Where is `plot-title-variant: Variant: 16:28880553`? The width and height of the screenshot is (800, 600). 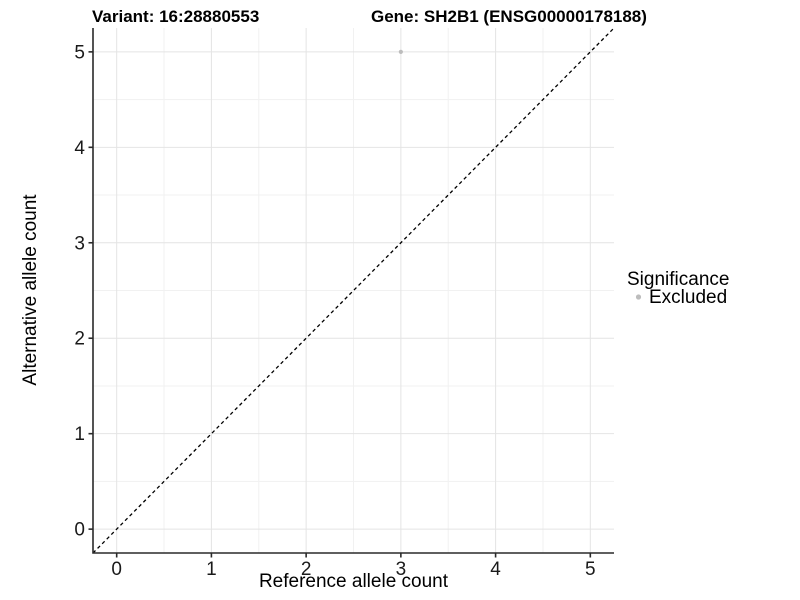
plot-title-variant: Variant: 16:28880553 is located at coordinates (175, 16).